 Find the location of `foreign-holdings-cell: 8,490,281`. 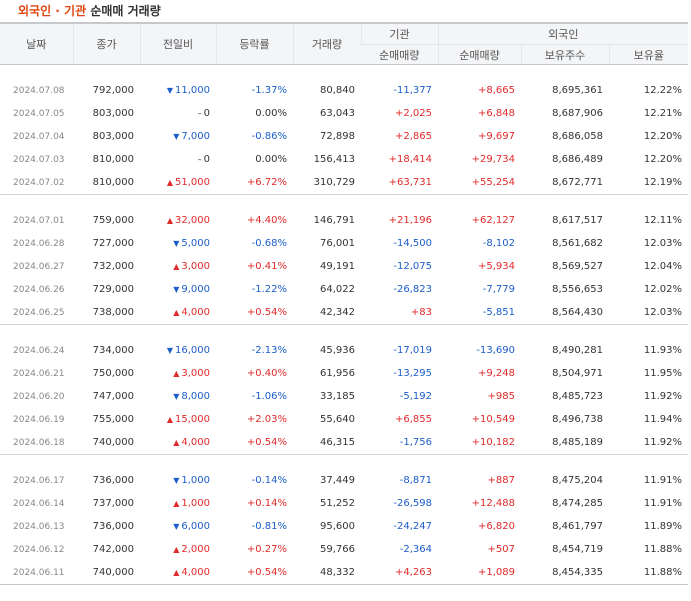

foreign-holdings-cell: 8,490,281 is located at coordinates (577, 350).